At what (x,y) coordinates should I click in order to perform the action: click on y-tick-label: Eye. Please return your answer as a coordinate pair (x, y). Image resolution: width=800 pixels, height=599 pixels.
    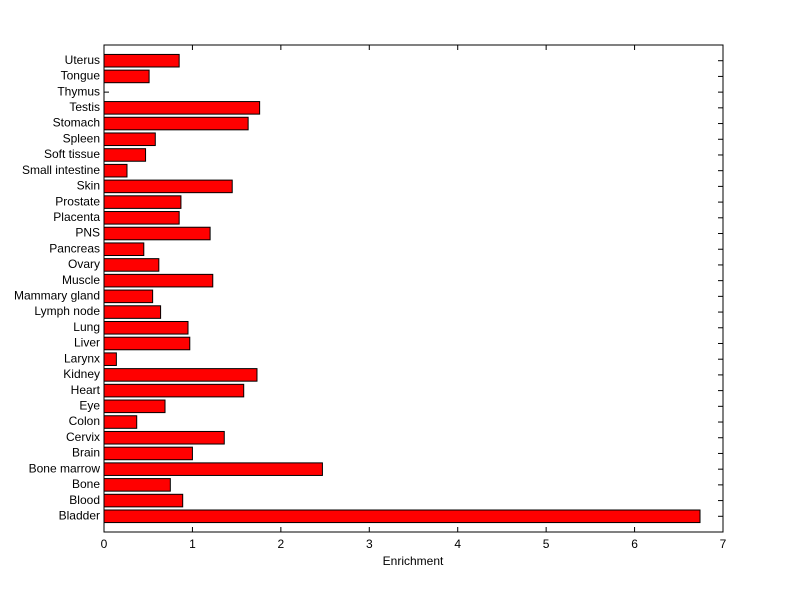
    Looking at the image, I should click on (89, 405).